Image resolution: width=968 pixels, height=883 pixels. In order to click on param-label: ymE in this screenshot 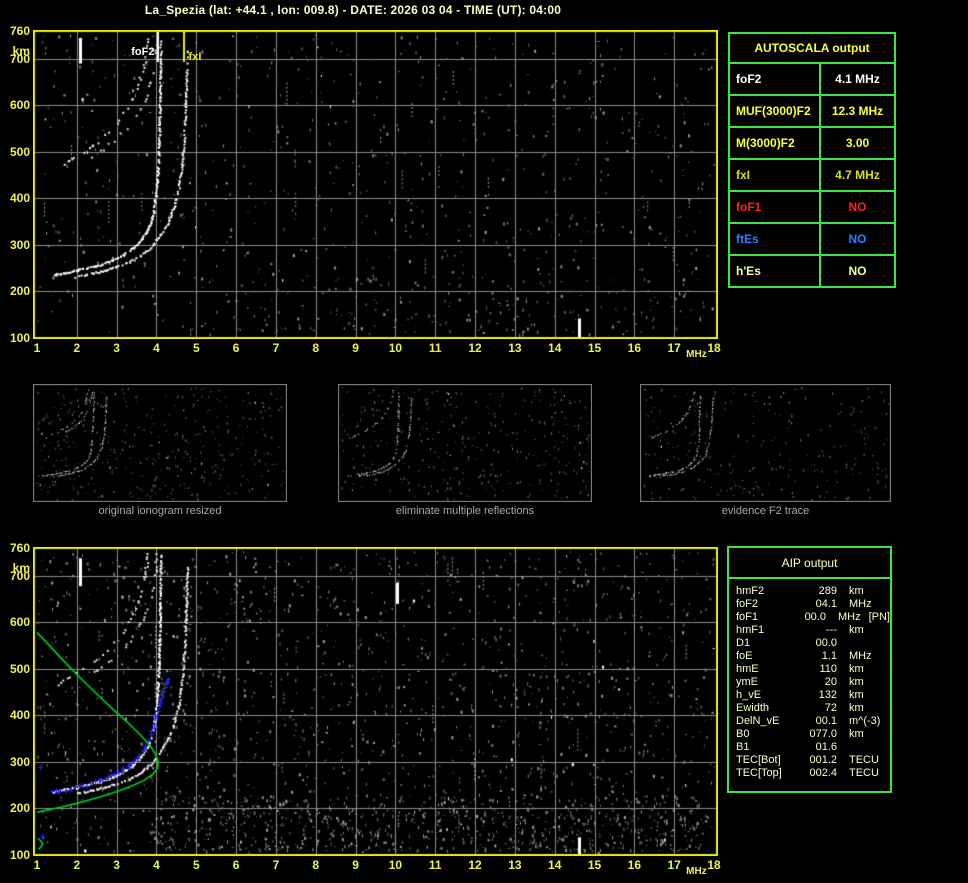, I will do `click(747, 682)`.